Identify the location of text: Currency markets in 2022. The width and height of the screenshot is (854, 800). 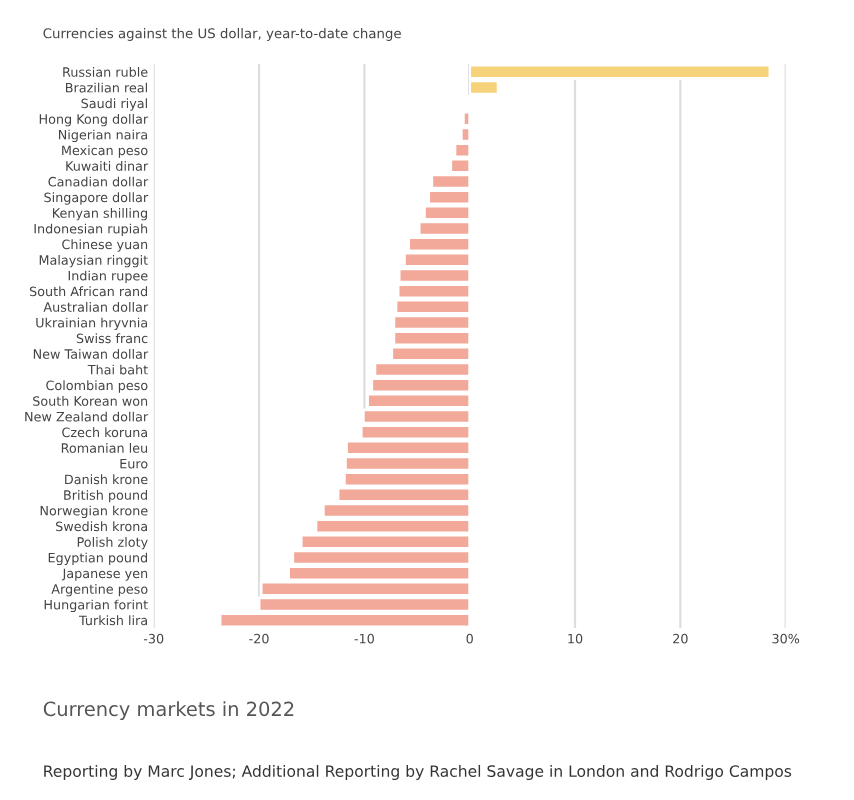
(168, 710).